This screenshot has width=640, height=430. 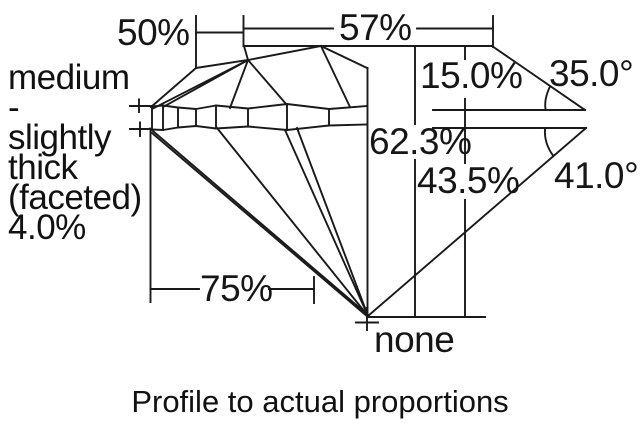 What do you see at coordinates (59, 137) in the screenshot?
I see `girdle-description-line: slightly` at bounding box center [59, 137].